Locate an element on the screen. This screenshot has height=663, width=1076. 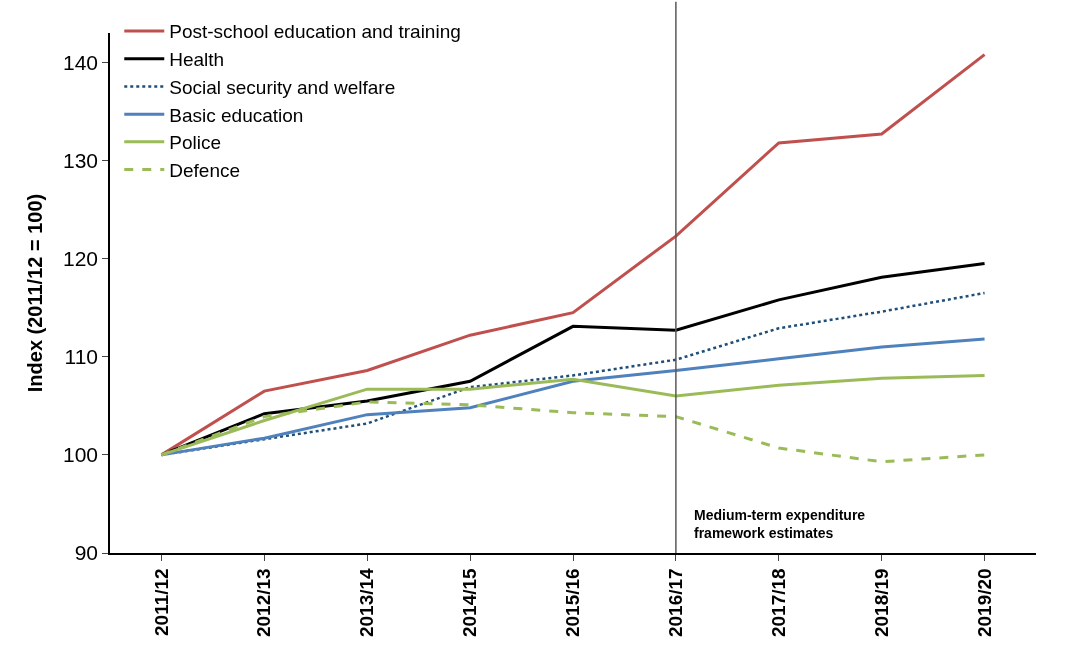
x-tick-label: 2019/20 is located at coordinates (984, 603).